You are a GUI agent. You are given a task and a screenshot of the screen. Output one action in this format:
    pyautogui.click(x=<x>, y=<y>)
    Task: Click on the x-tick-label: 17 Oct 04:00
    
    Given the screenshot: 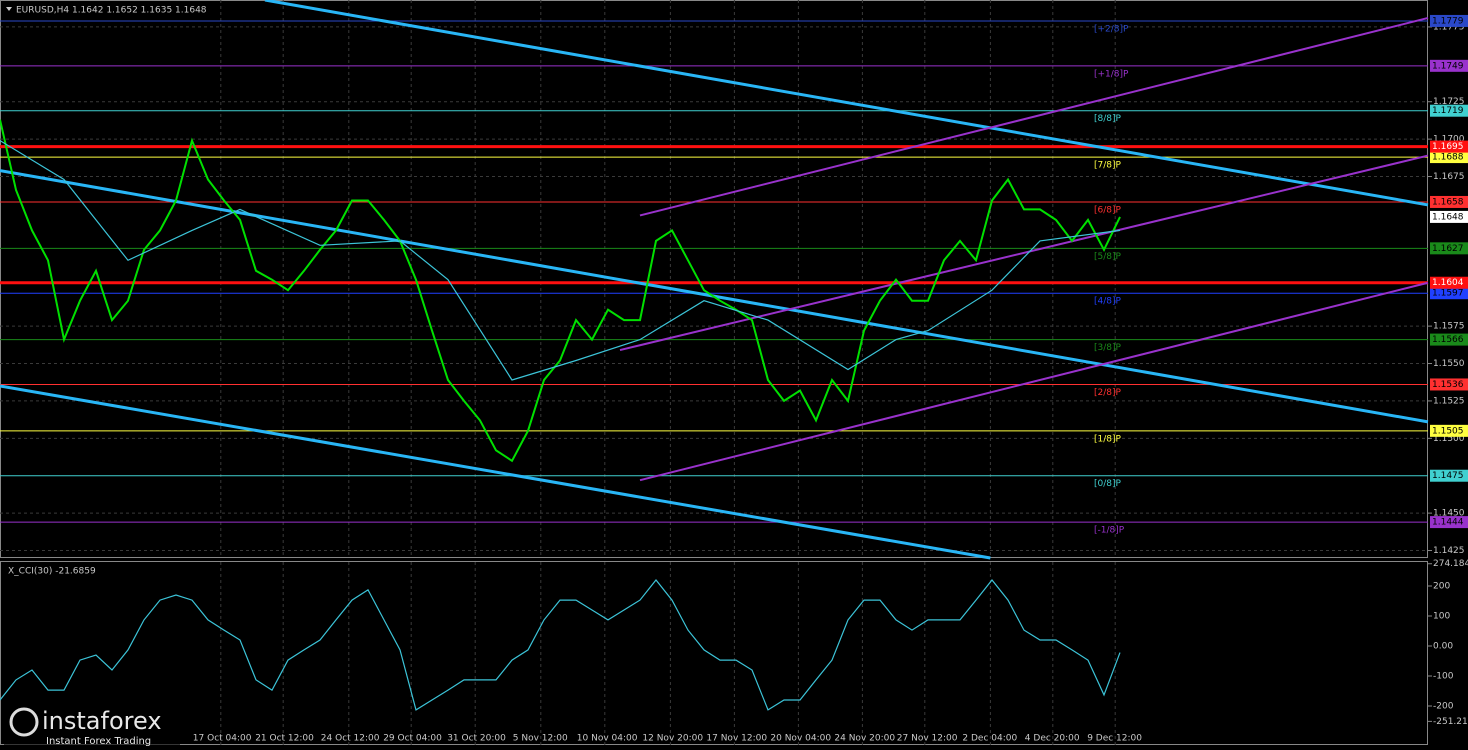 What is the action you would take?
    pyautogui.click(x=222, y=739)
    